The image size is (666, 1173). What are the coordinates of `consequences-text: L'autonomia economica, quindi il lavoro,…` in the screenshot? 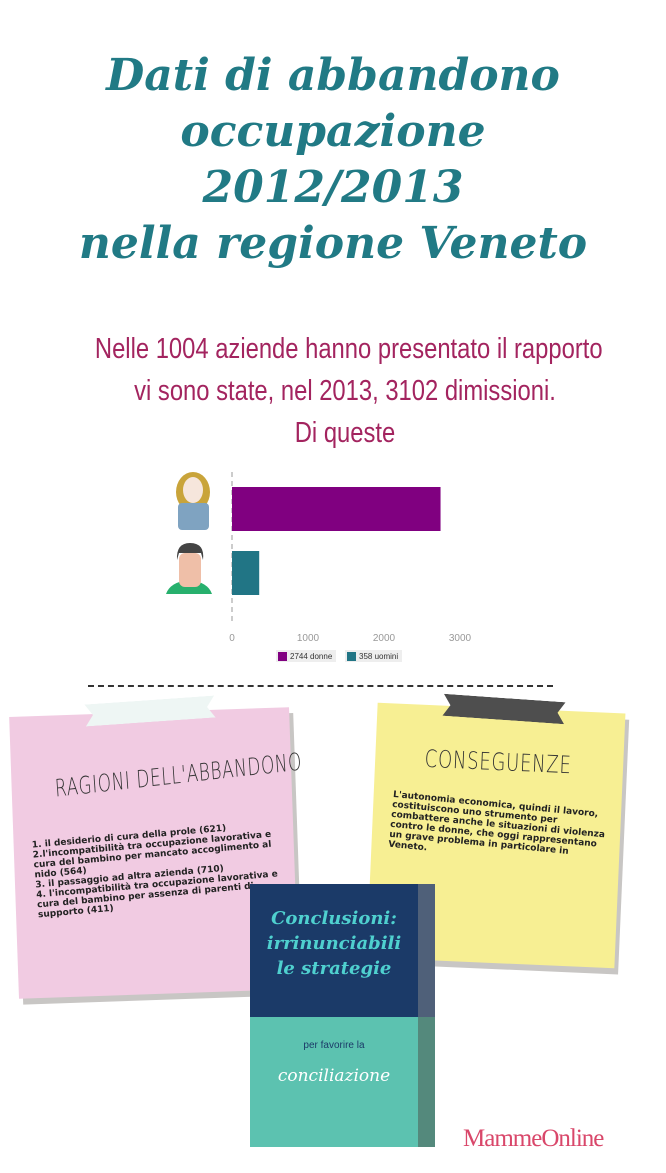 It's located at (496, 823).